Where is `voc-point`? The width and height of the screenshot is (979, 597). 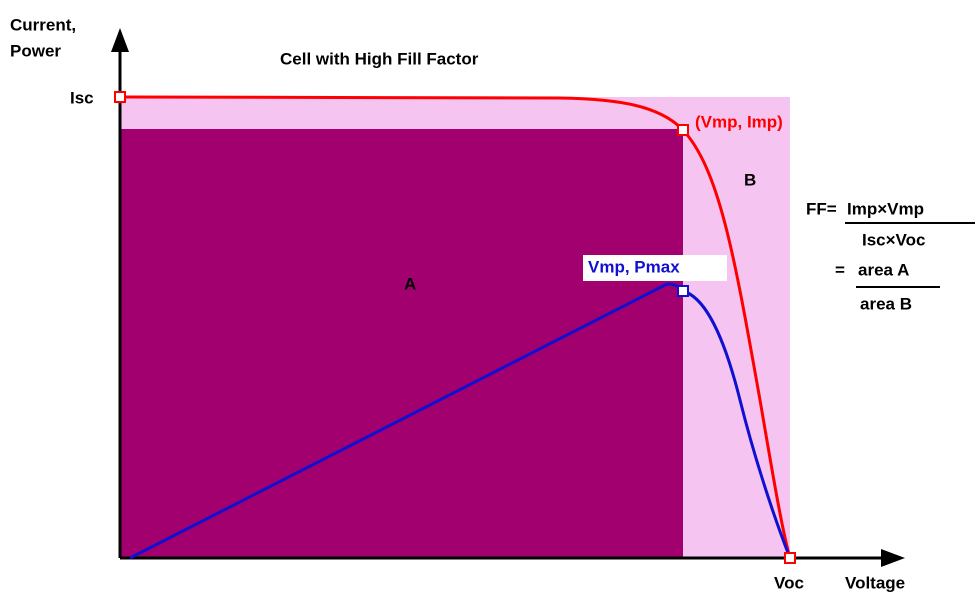 voc-point is located at coordinates (790, 558).